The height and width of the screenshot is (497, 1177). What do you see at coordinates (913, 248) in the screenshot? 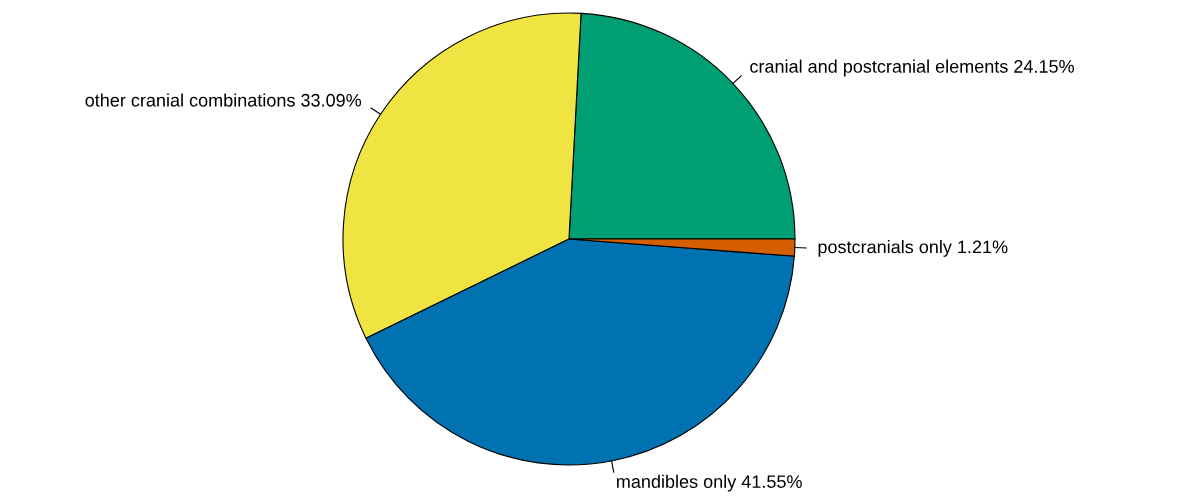
I see `slice-label: postcranials only 1.21%` at bounding box center [913, 248].